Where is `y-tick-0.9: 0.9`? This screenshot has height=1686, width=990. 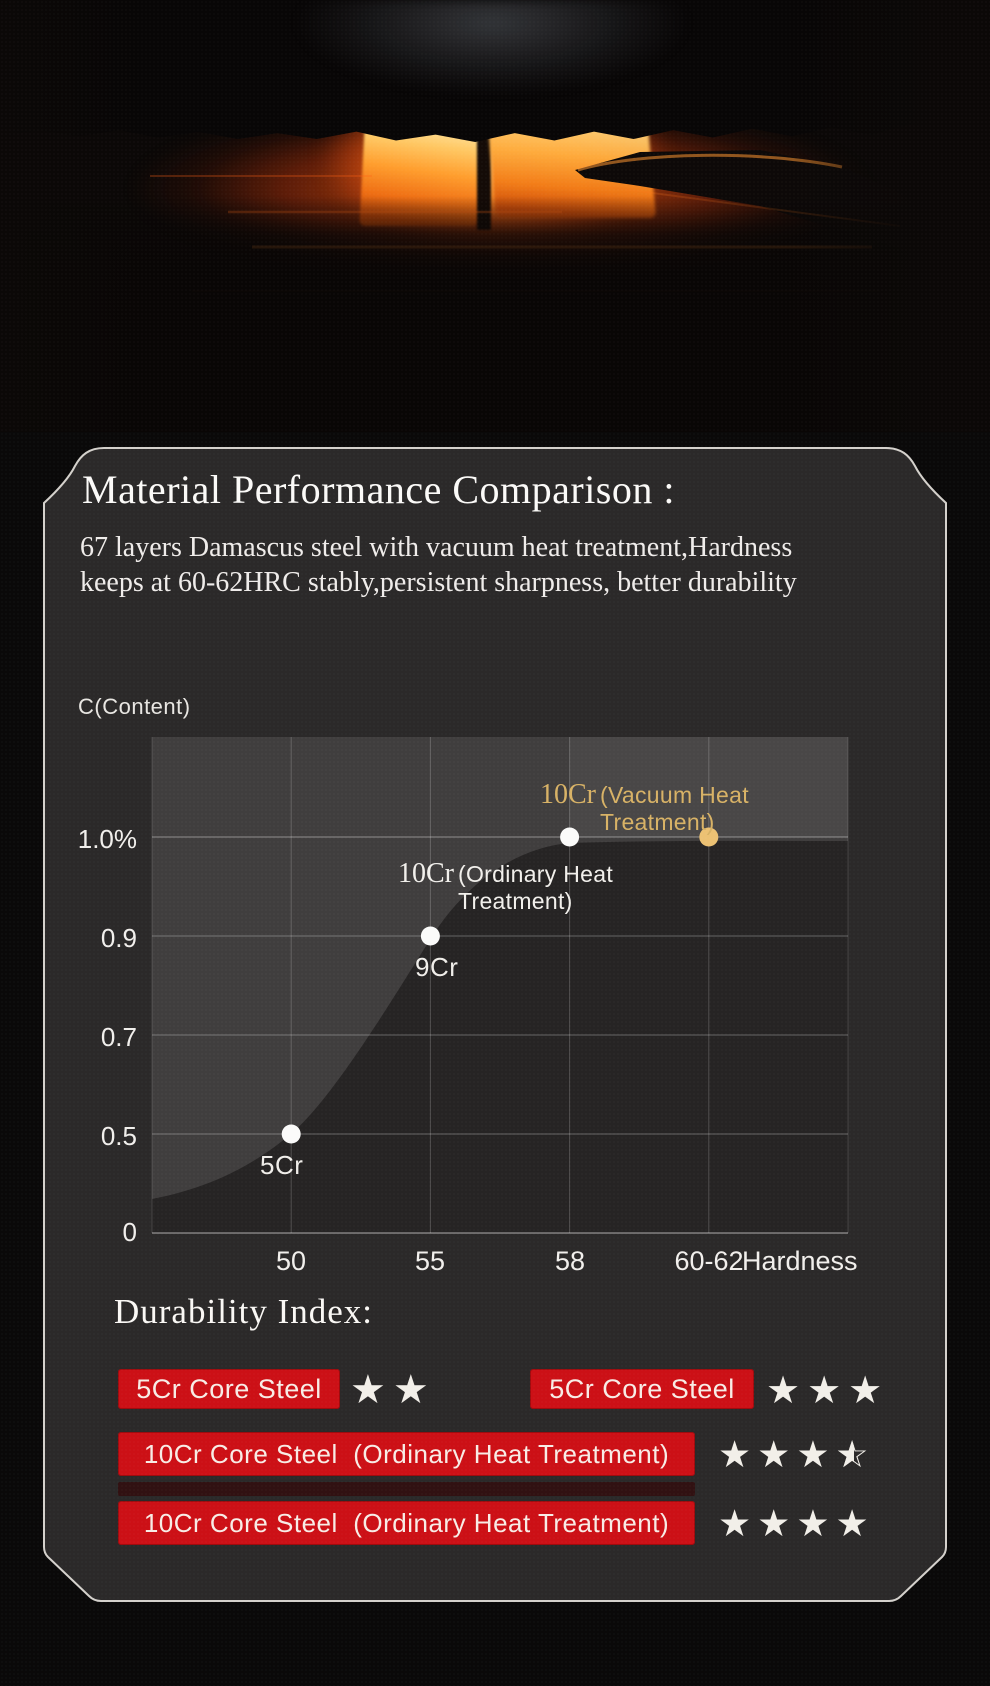
y-tick-0.9: 0.9 is located at coordinates (118, 938).